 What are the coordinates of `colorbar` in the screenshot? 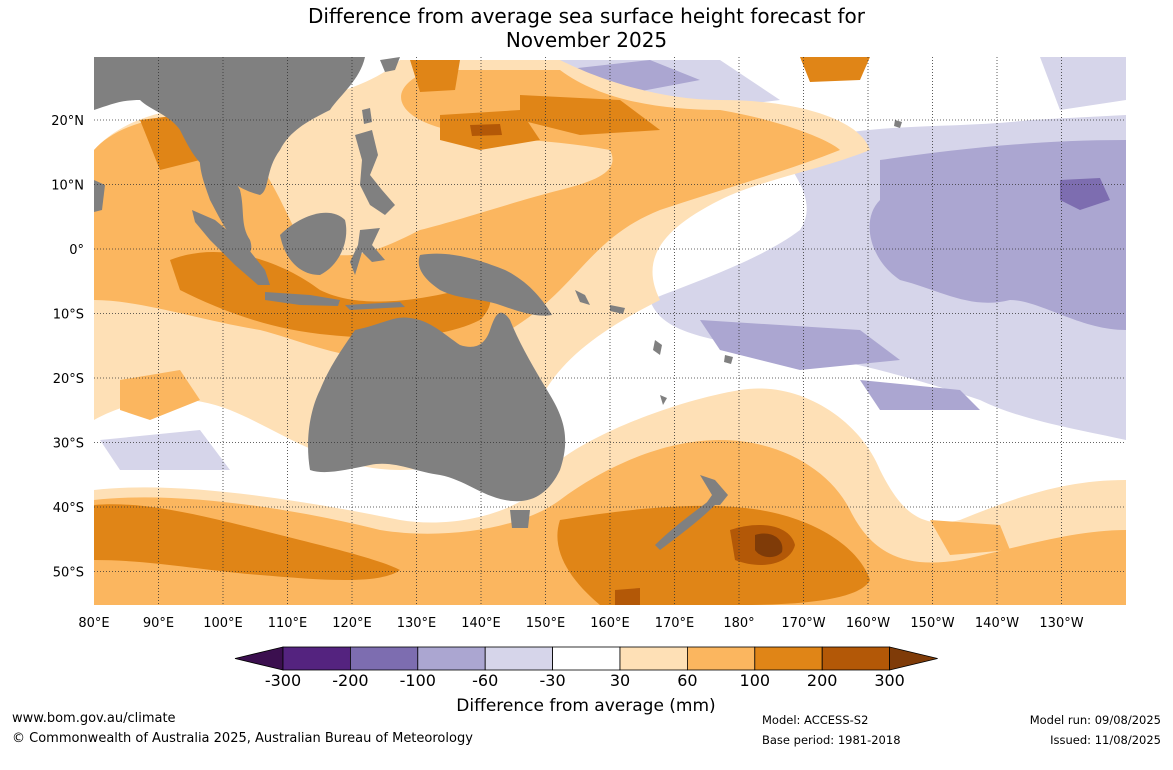 It's located at (586, 658).